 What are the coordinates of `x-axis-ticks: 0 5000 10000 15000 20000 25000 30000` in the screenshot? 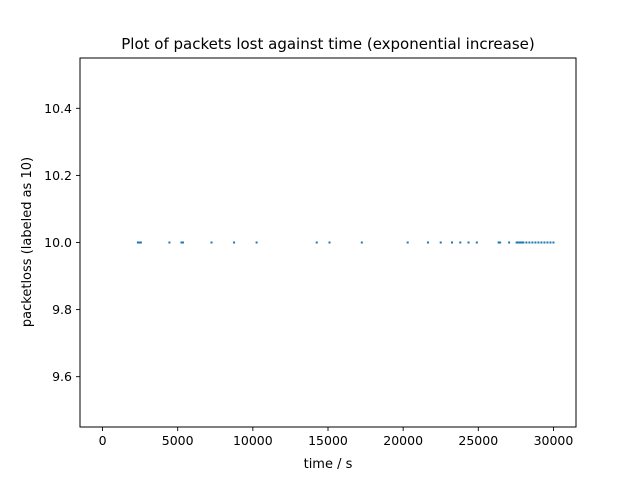 It's located at (336, 437).